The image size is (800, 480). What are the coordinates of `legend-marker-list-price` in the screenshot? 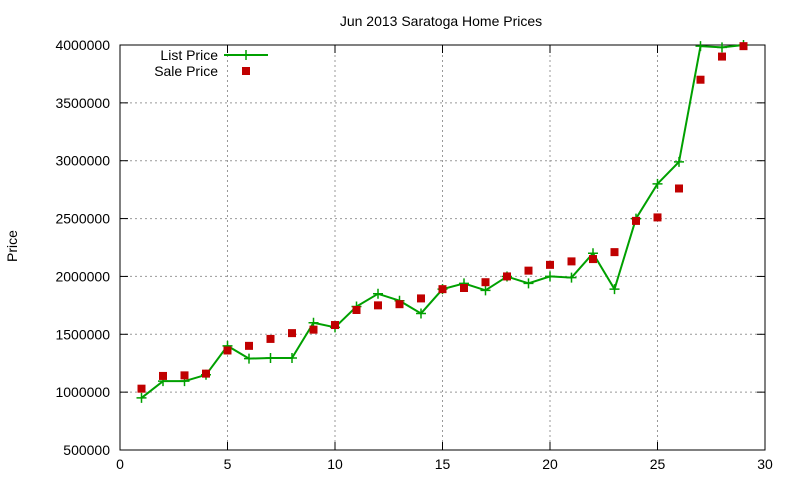 It's located at (246, 55).